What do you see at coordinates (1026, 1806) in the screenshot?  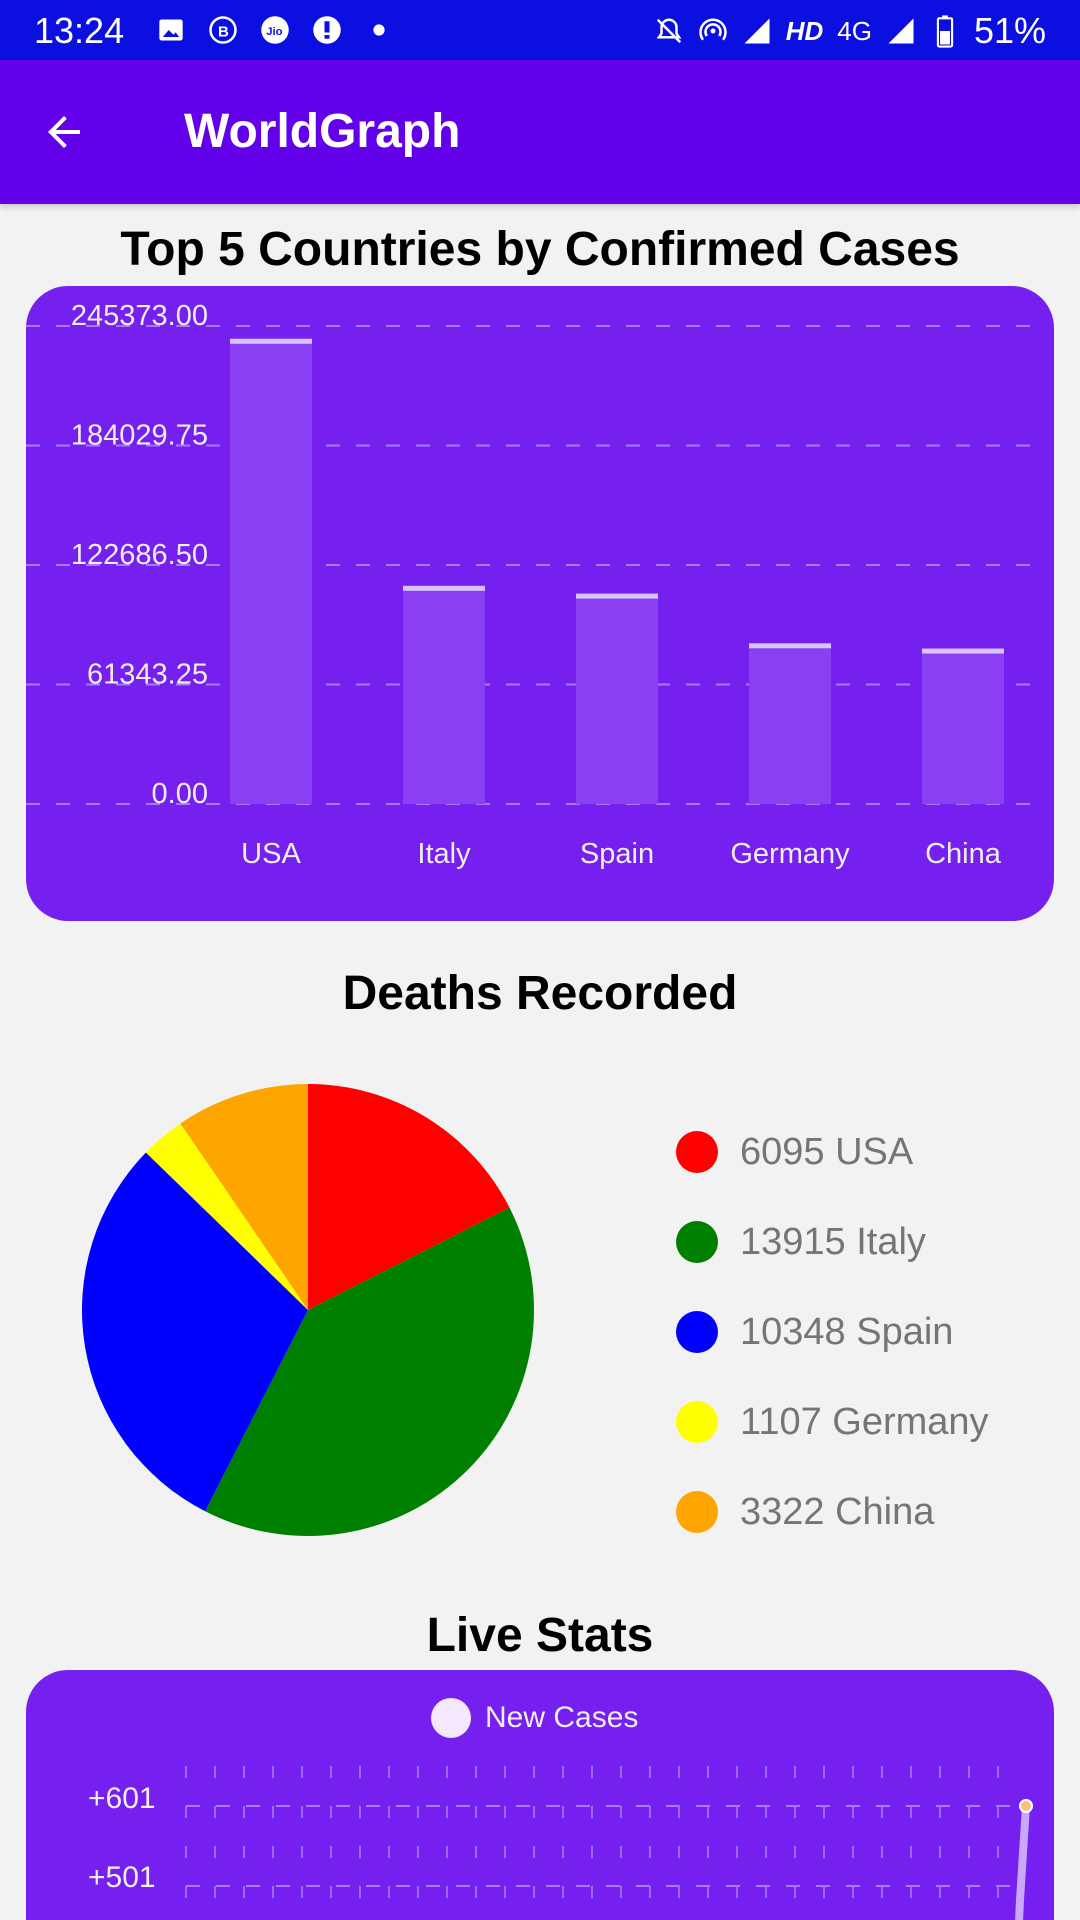 I see `series-point` at bounding box center [1026, 1806].